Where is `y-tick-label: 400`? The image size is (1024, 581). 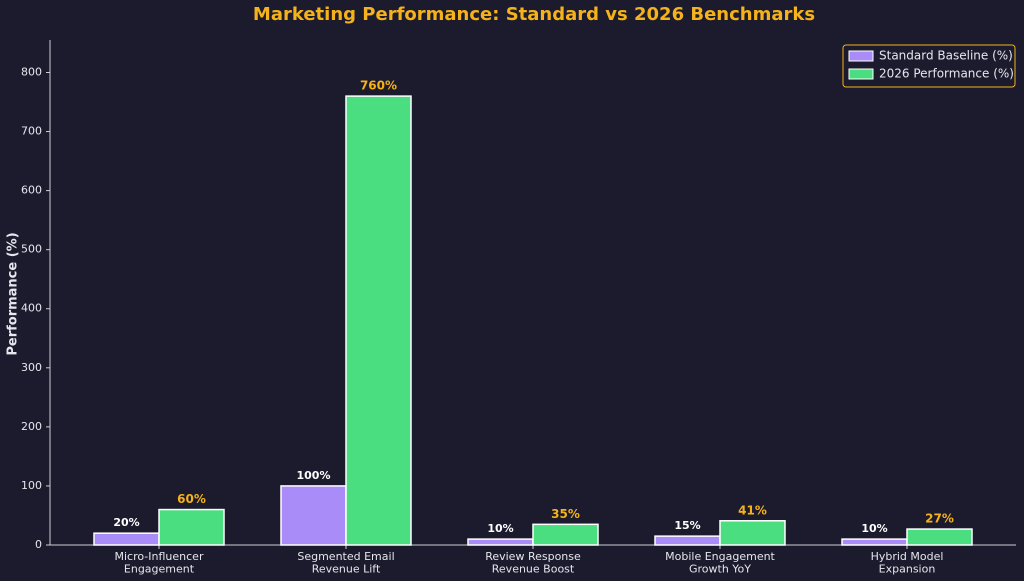 y-tick-label: 400 is located at coordinates (31, 308).